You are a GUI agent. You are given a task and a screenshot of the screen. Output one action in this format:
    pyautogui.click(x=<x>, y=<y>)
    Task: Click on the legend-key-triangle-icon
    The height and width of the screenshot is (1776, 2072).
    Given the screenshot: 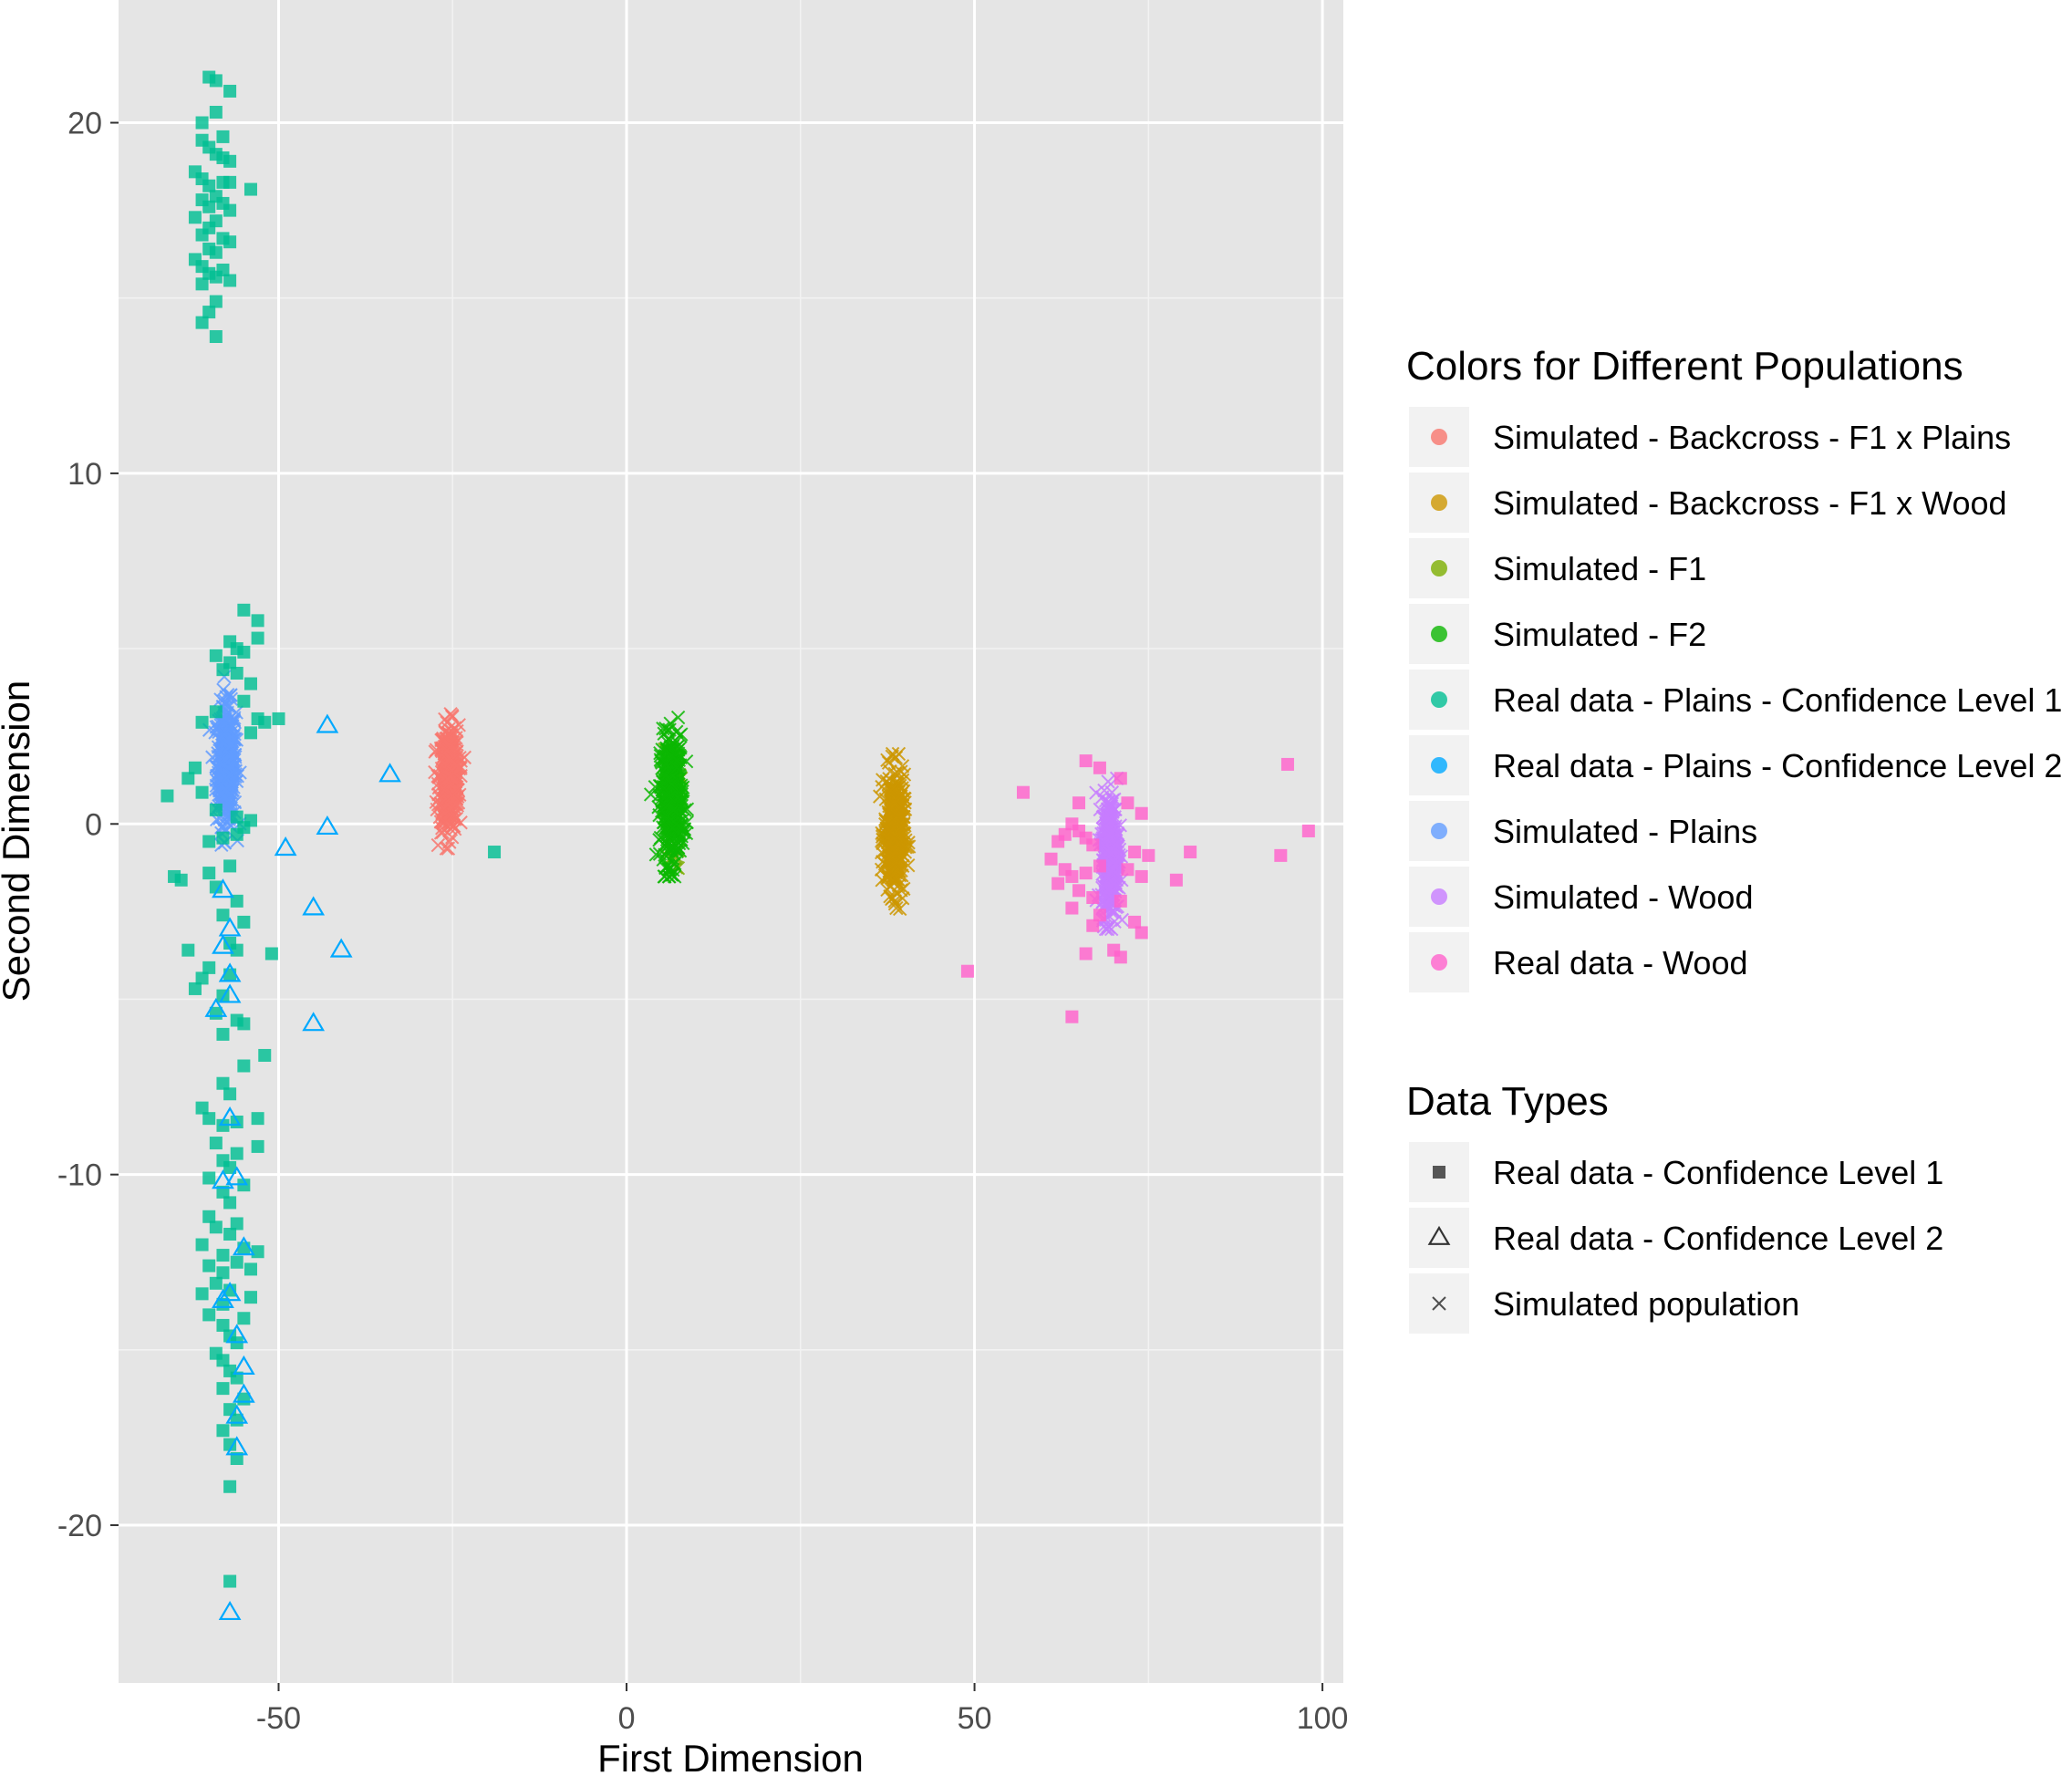 What is the action you would take?
    pyautogui.click(x=1439, y=1235)
    